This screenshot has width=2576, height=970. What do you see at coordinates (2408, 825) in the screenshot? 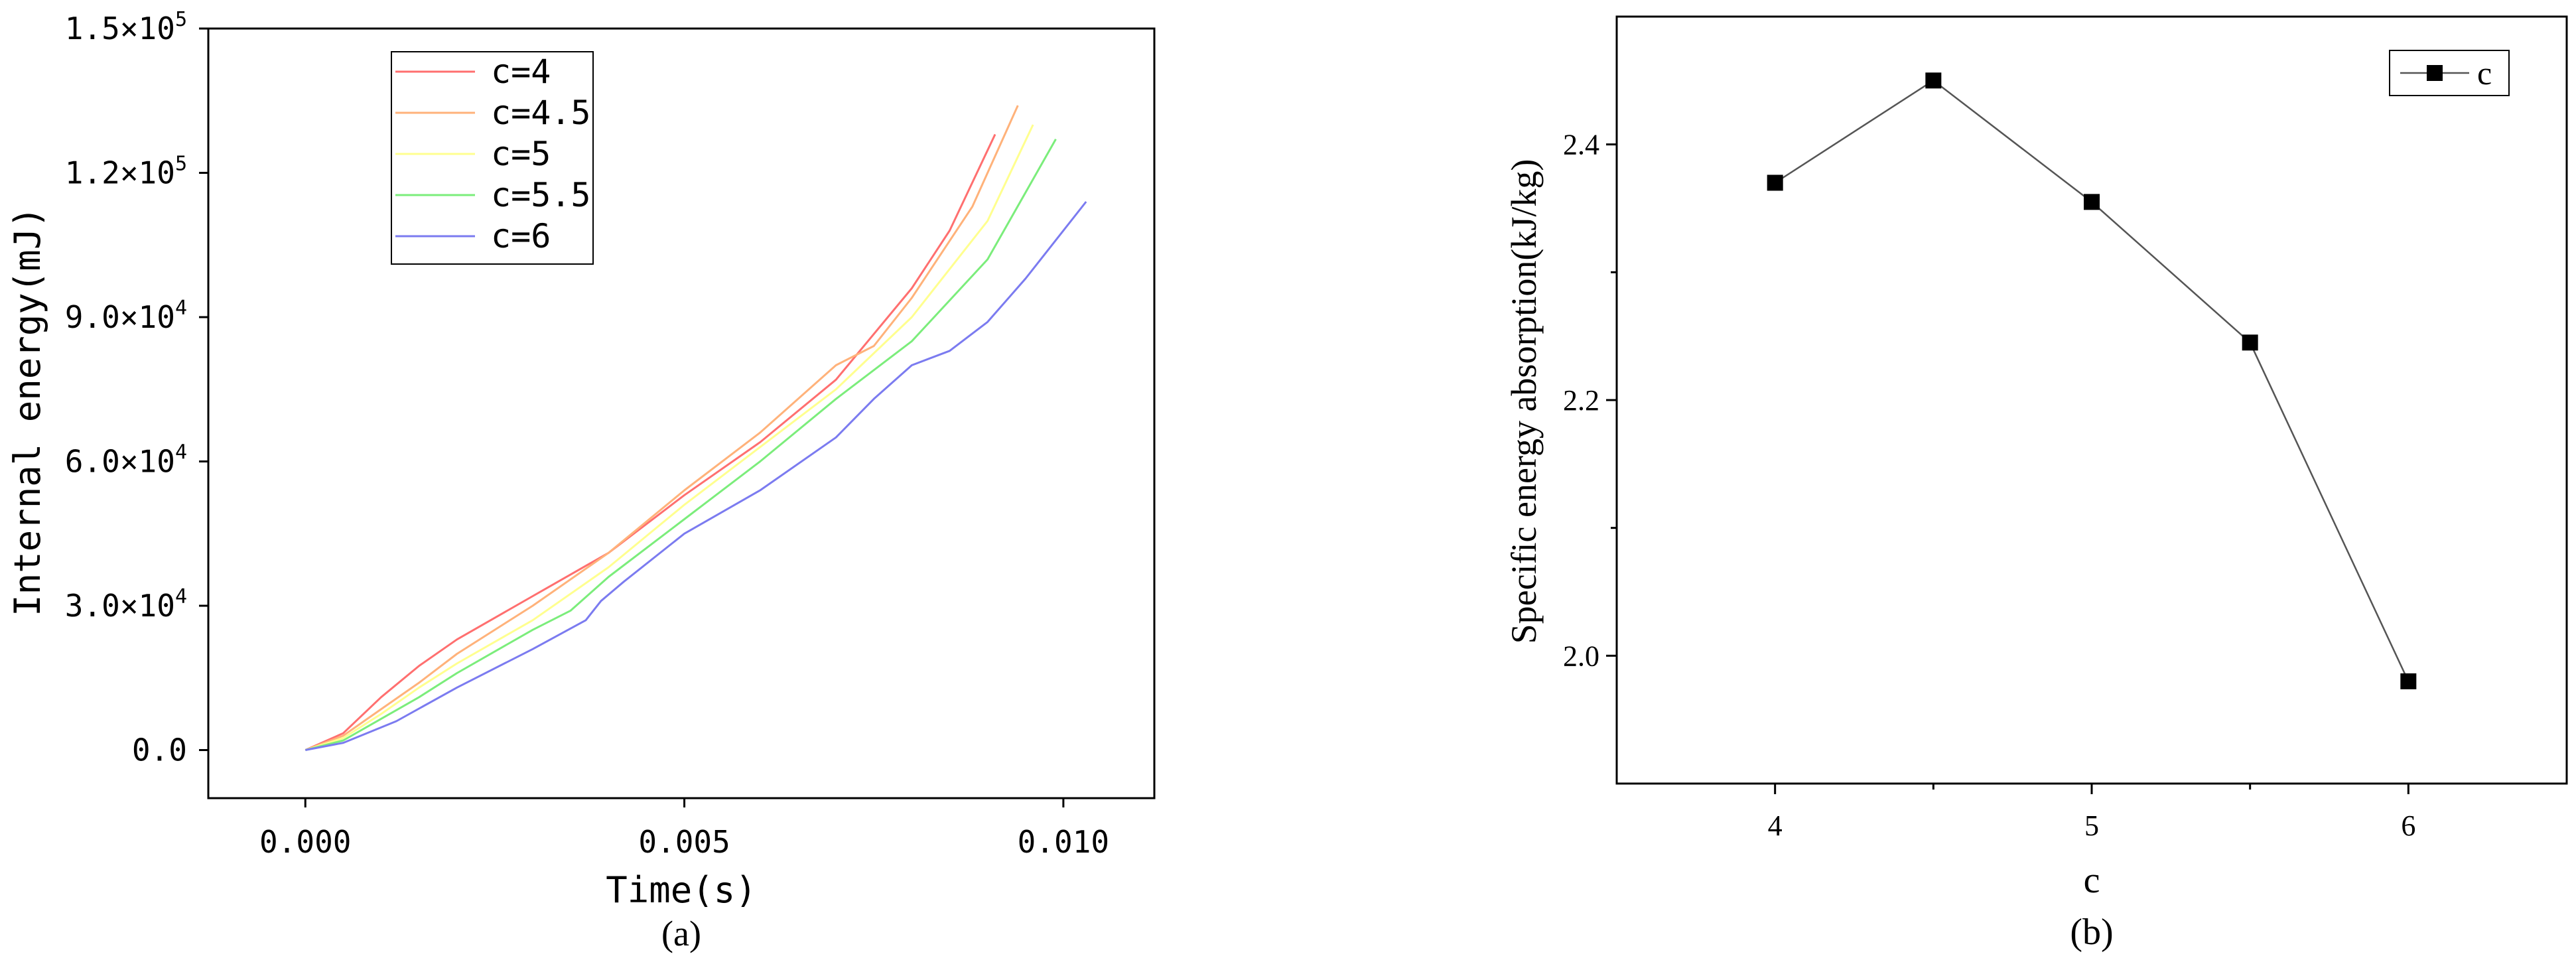
I see `chart-b-x-tick-label: 6` at bounding box center [2408, 825].